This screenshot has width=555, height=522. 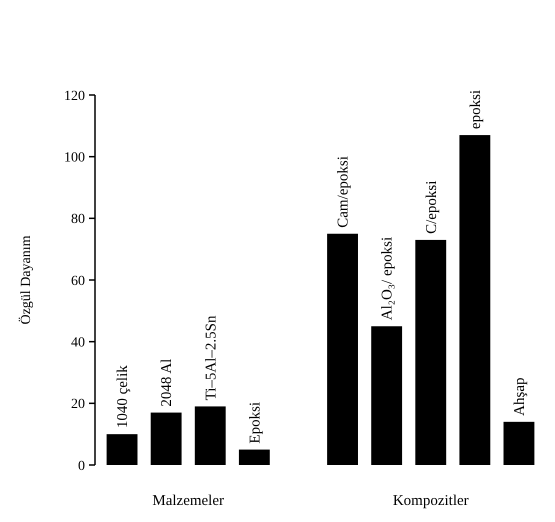 I want to click on y-tick-label: 60, so click(x=78, y=281).